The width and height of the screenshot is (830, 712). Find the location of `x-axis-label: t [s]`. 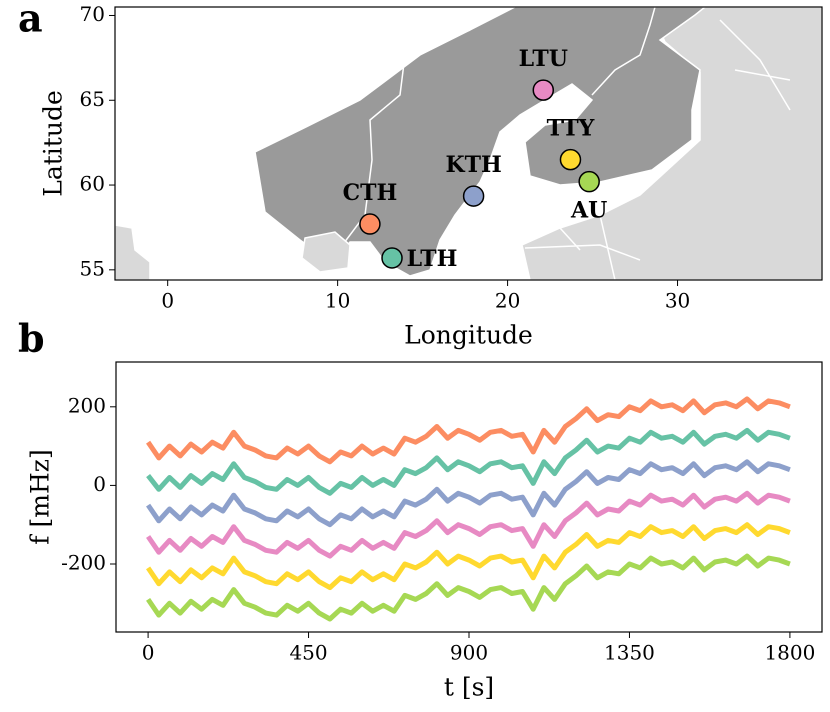

x-axis-label: t [s] is located at coordinates (469, 687).